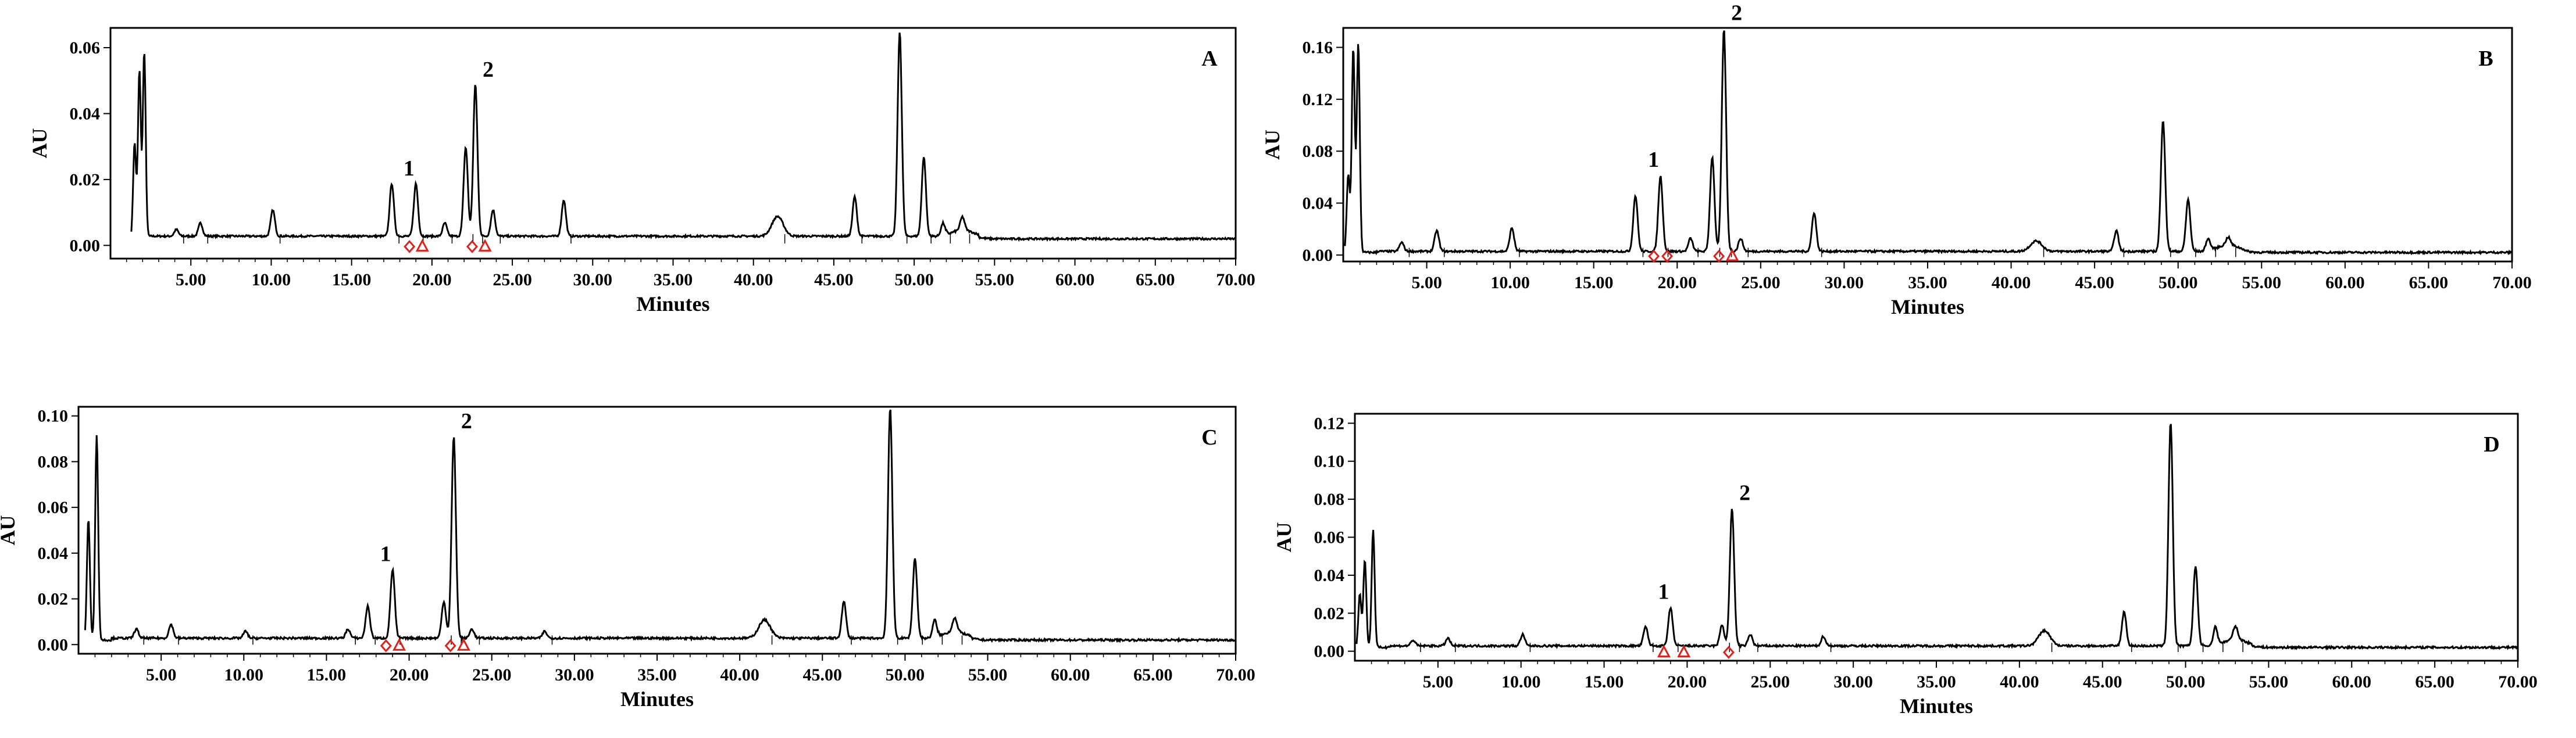 Image resolution: width=2576 pixels, height=738 pixels. What do you see at coordinates (1318, 48) in the screenshot?
I see `y-tick-label: 0.16` at bounding box center [1318, 48].